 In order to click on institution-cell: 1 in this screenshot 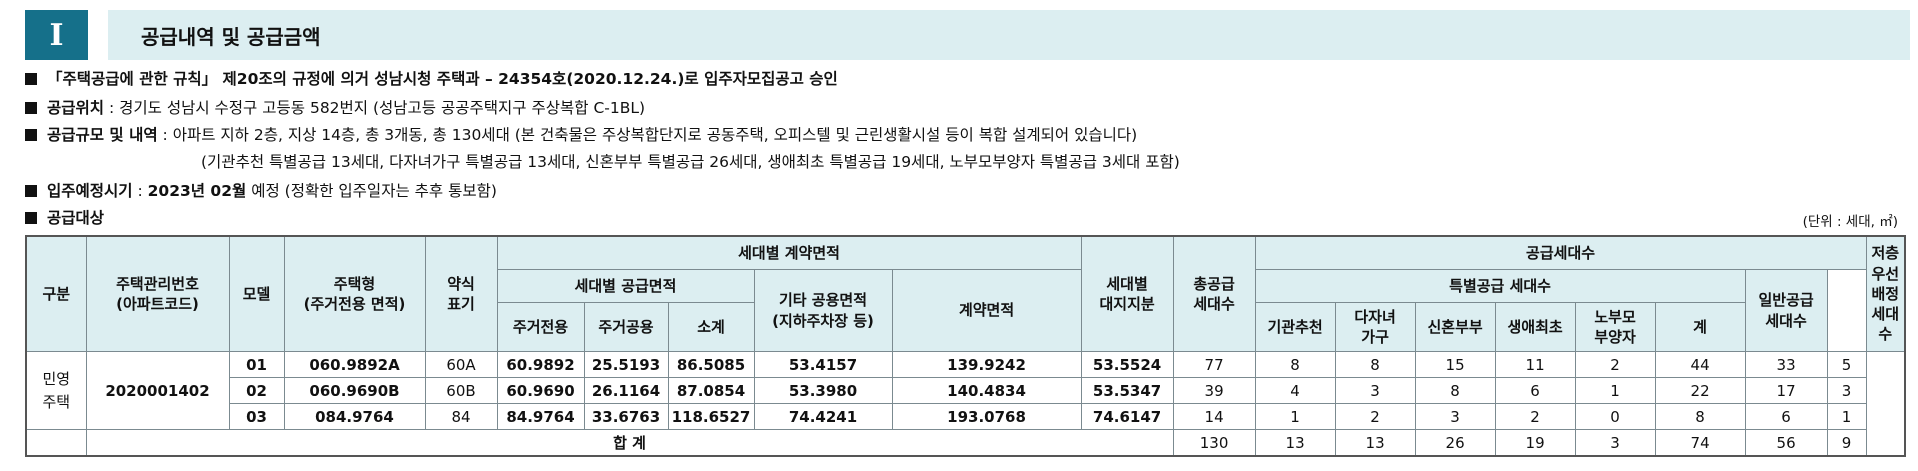, I will do `click(1295, 416)`.